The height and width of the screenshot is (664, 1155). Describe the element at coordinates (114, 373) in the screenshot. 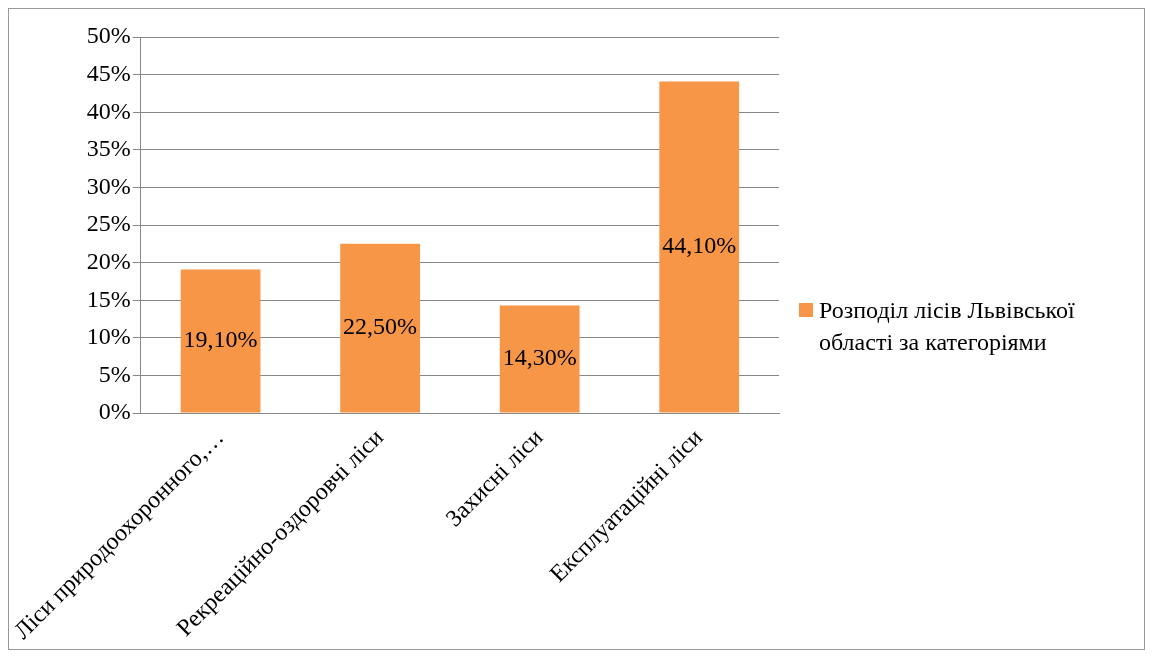

I see `y-tick-label: 5%` at that location.